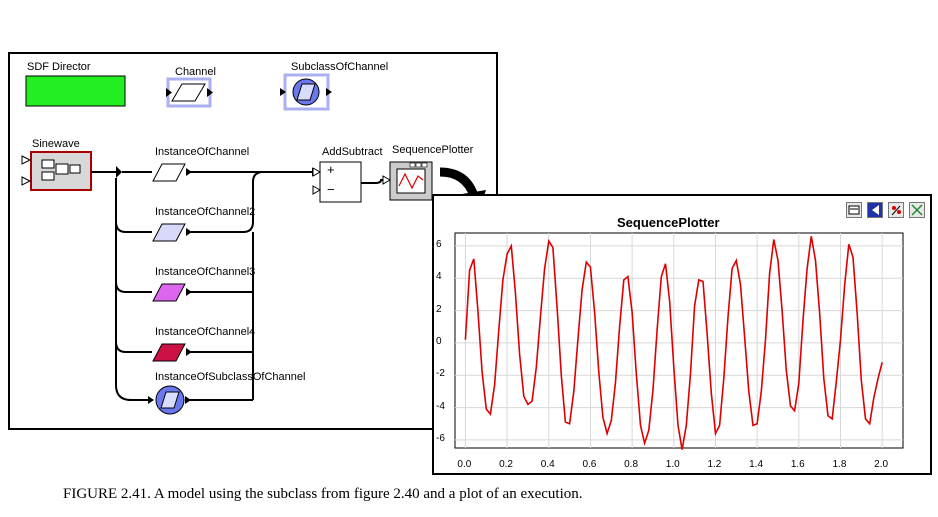 Image resolution: width=938 pixels, height=517 pixels. I want to click on sdf-director-label: SDF Director, so click(59, 67).